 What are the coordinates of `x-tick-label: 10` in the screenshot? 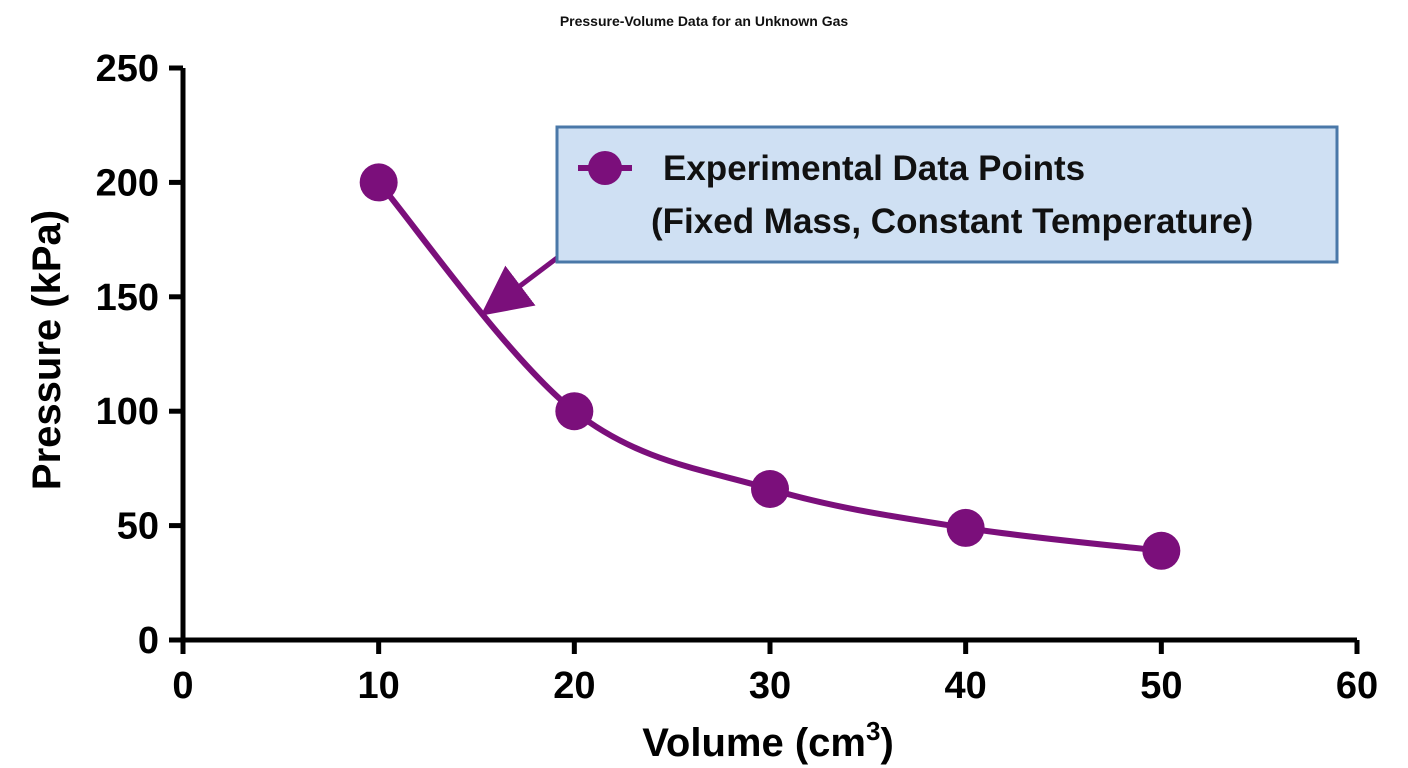 It's located at (379, 686).